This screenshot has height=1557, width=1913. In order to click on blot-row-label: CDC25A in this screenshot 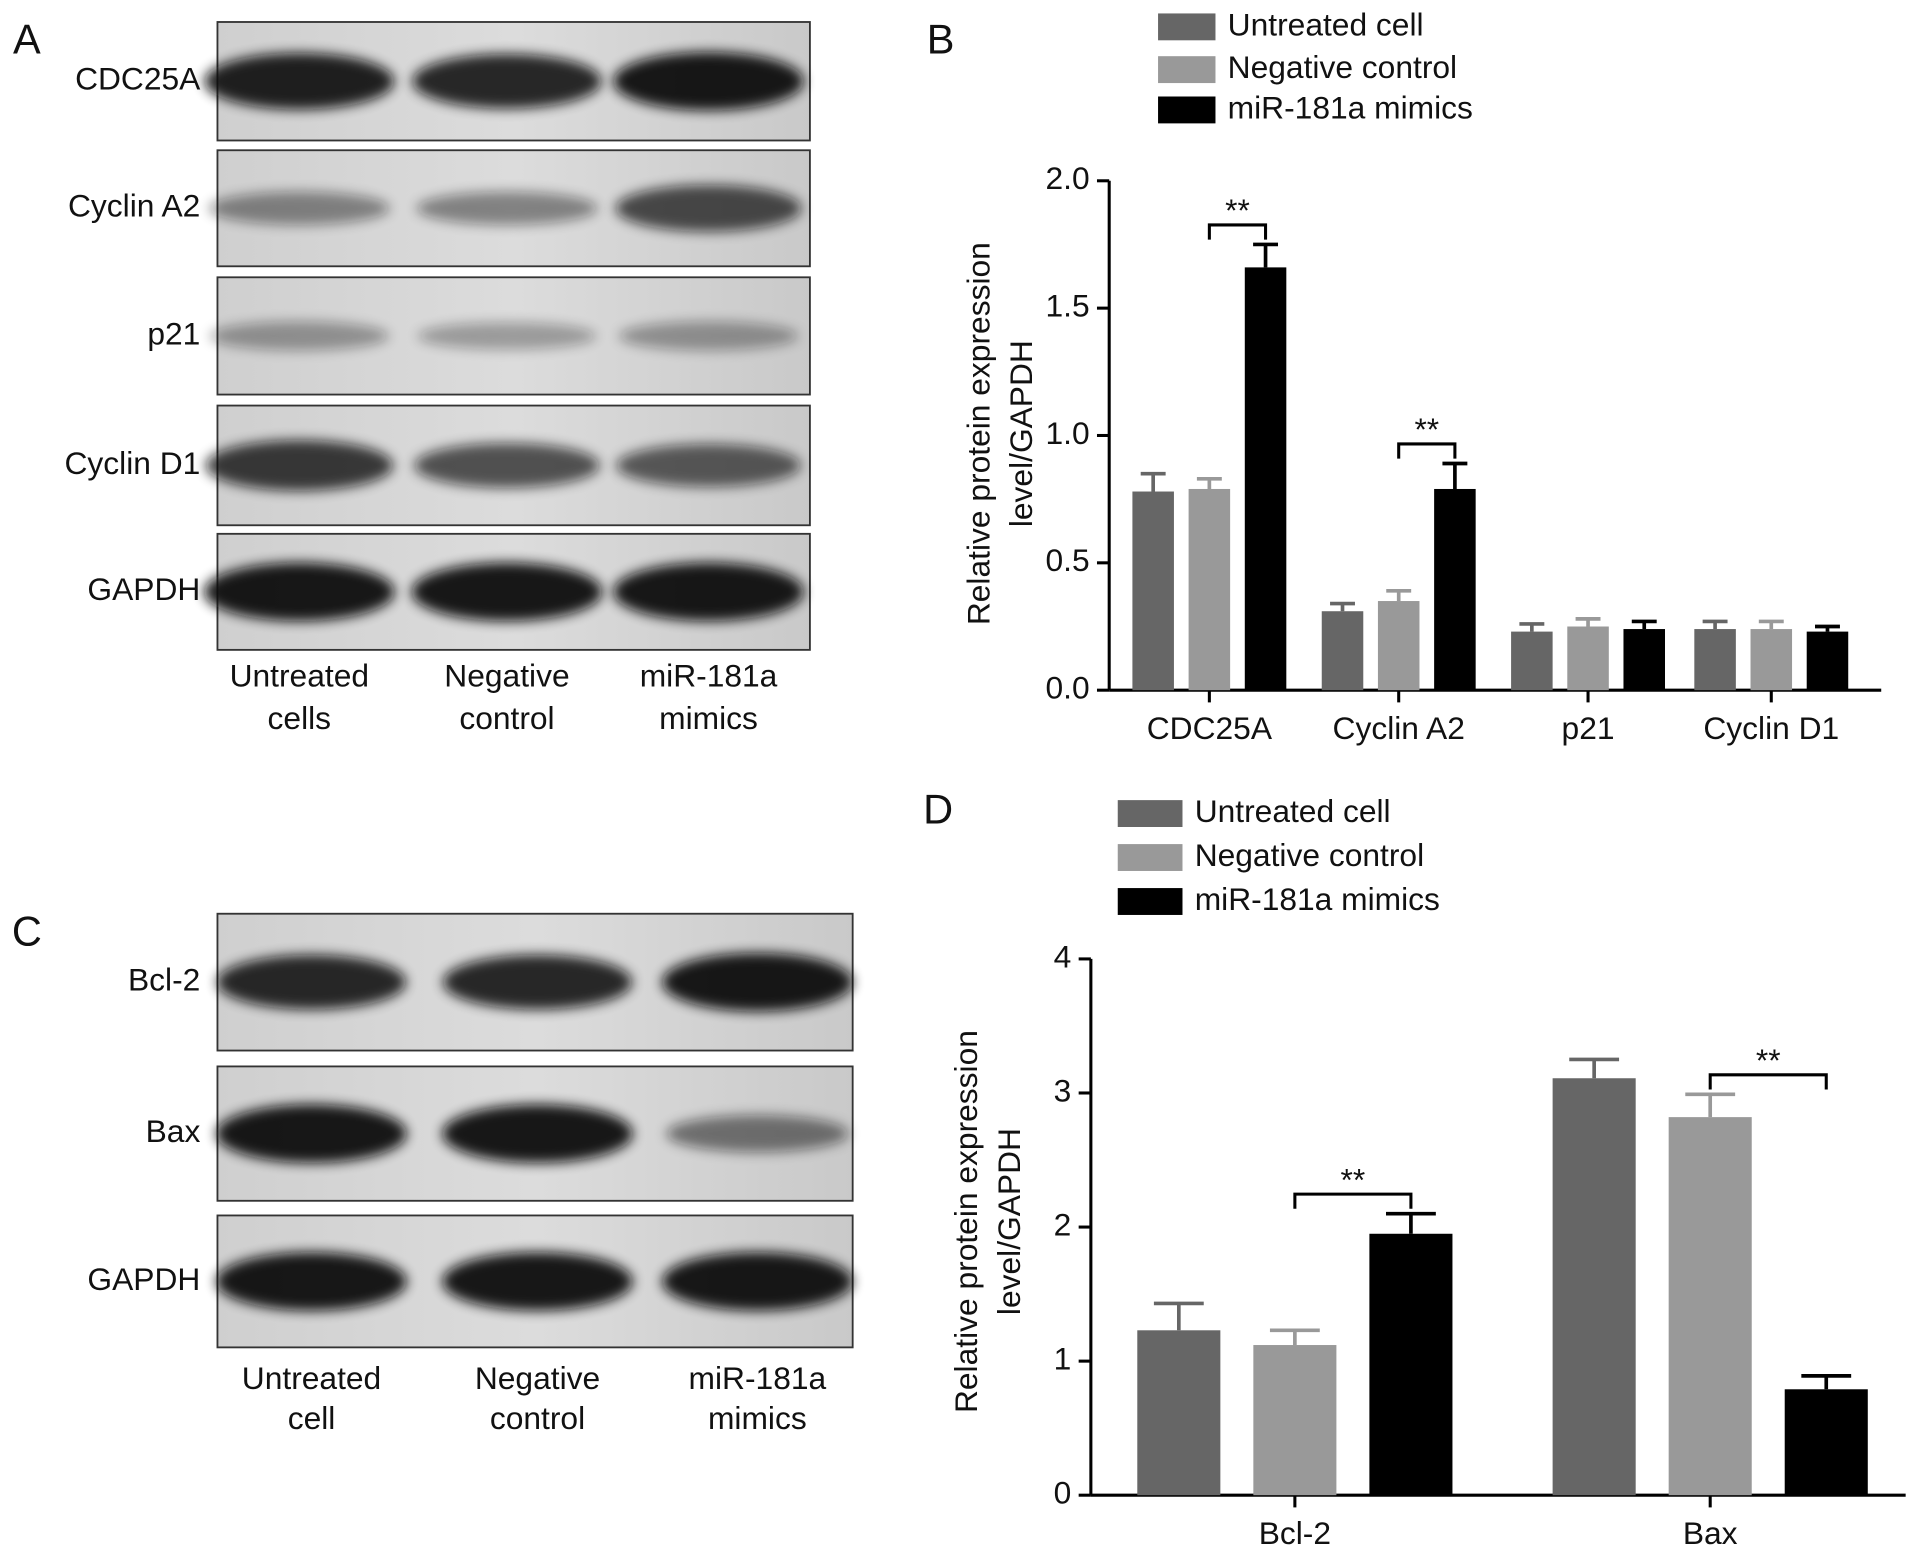, I will do `click(138, 79)`.